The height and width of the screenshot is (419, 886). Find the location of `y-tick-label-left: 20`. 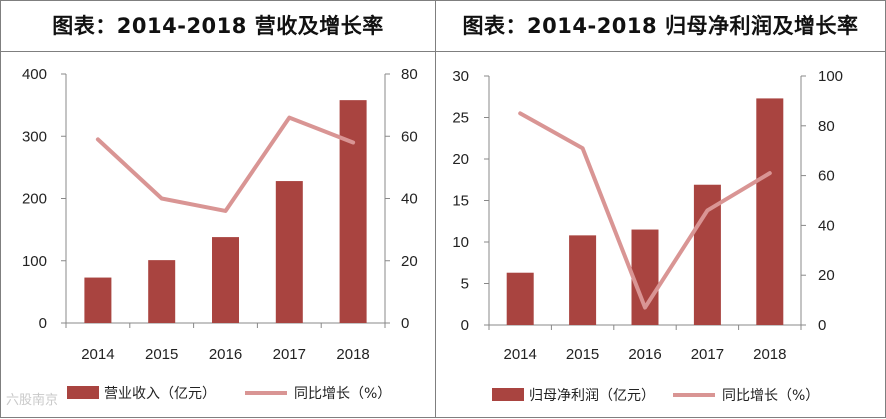

y-tick-label-left: 20 is located at coordinates (460, 159).